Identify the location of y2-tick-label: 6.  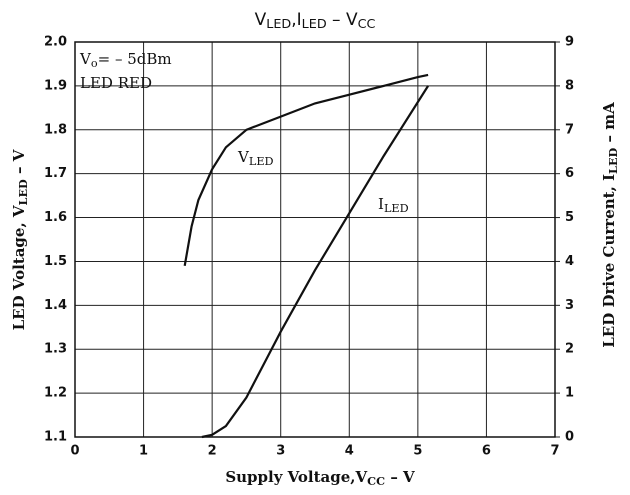
(569, 173).